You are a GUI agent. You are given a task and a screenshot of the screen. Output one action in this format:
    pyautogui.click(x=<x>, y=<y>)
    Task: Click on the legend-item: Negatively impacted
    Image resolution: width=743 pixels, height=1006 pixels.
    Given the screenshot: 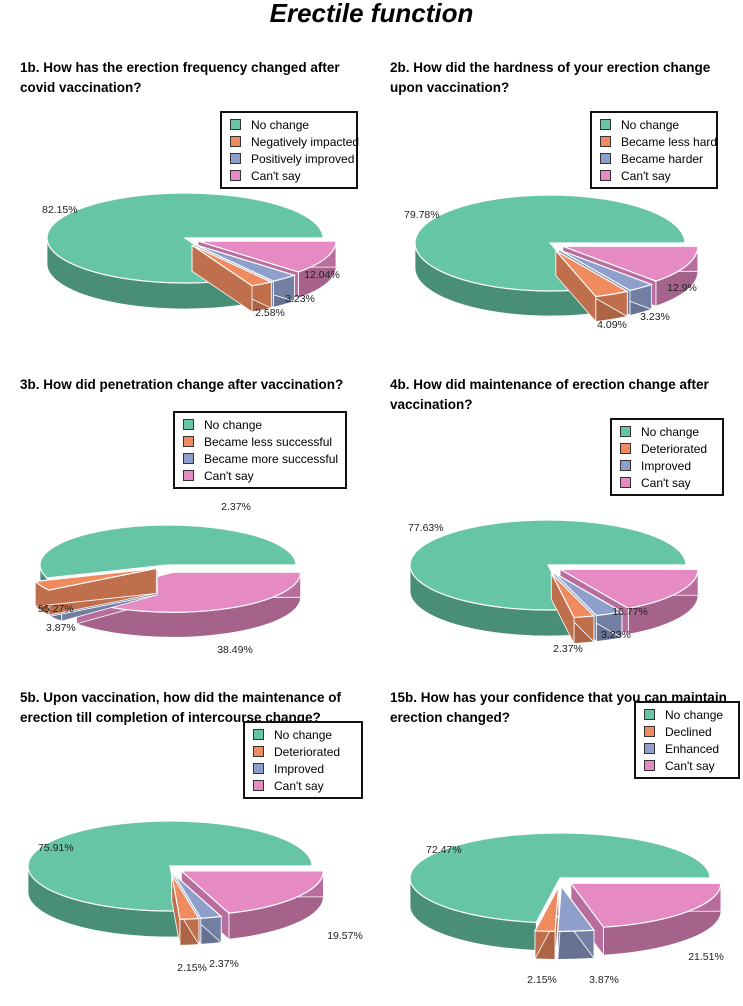 What is the action you would take?
    pyautogui.click(x=294, y=141)
    